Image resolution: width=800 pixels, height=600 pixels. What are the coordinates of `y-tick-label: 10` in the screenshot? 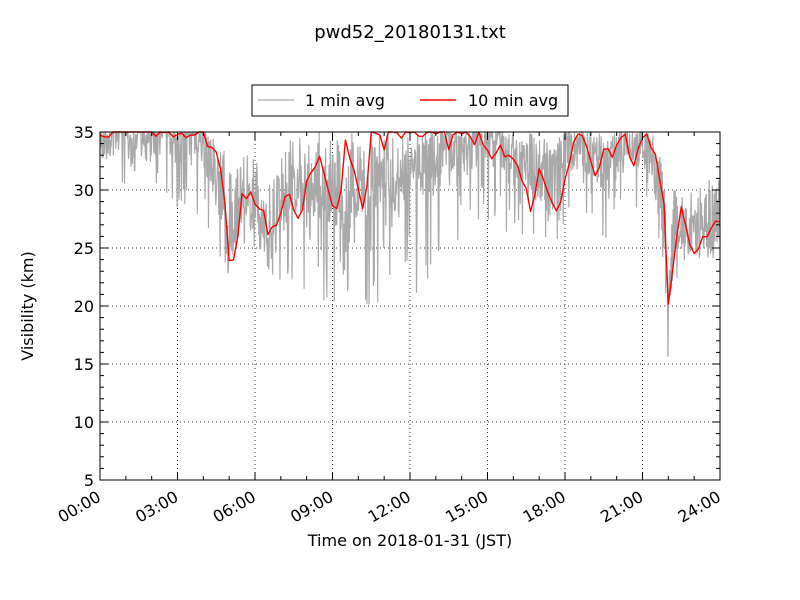 It's located at (84, 422).